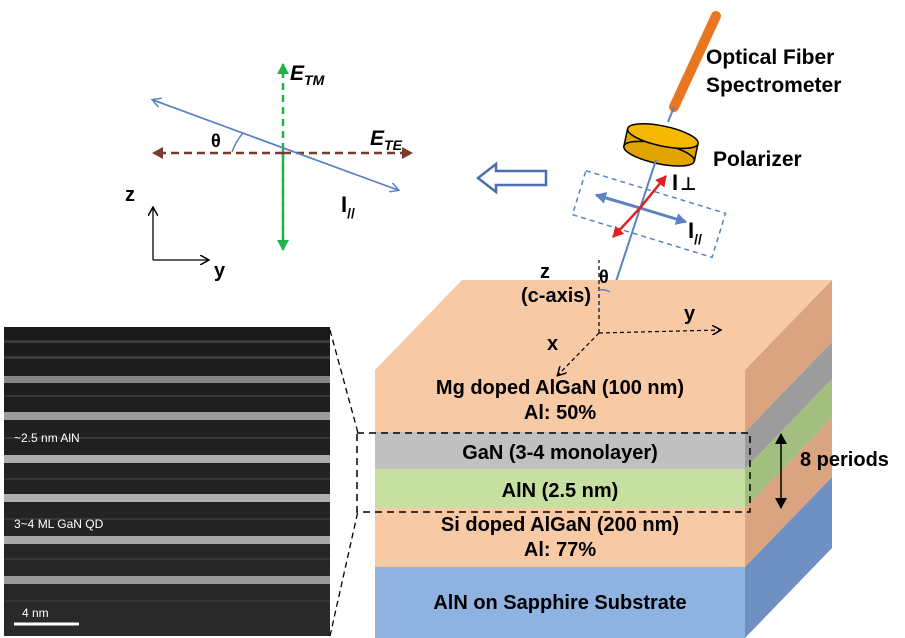  Describe the element at coordinates (560, 525) in the screenshot. I see `layer-si-algan-label-1: Si doped AlGaN (200 nm)` at that location.